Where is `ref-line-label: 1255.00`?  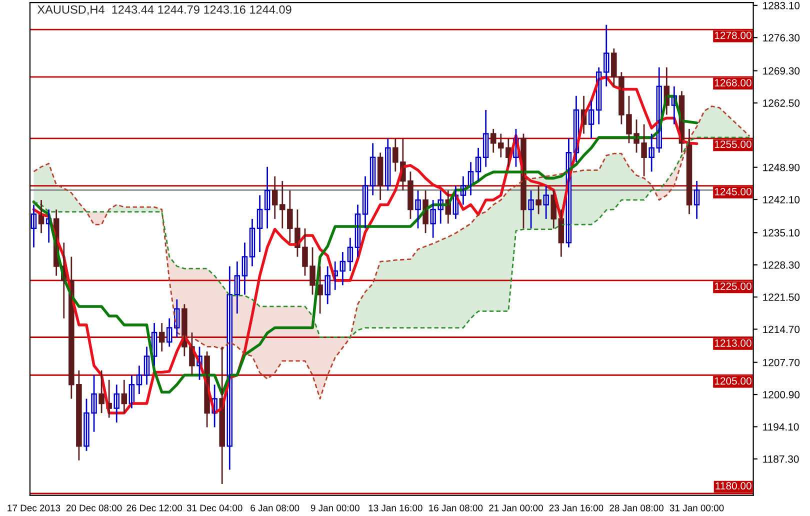 ref-line-label: 1255.00 is located at coordinates (733, 144).